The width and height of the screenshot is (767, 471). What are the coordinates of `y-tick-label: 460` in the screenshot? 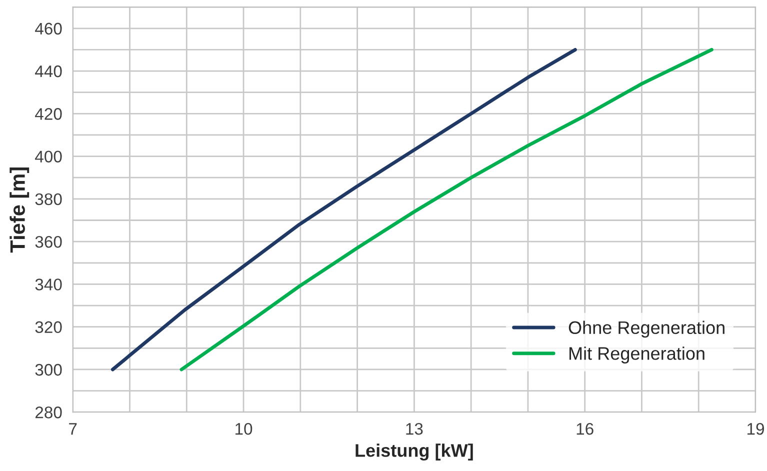 It's located at (48, 28).